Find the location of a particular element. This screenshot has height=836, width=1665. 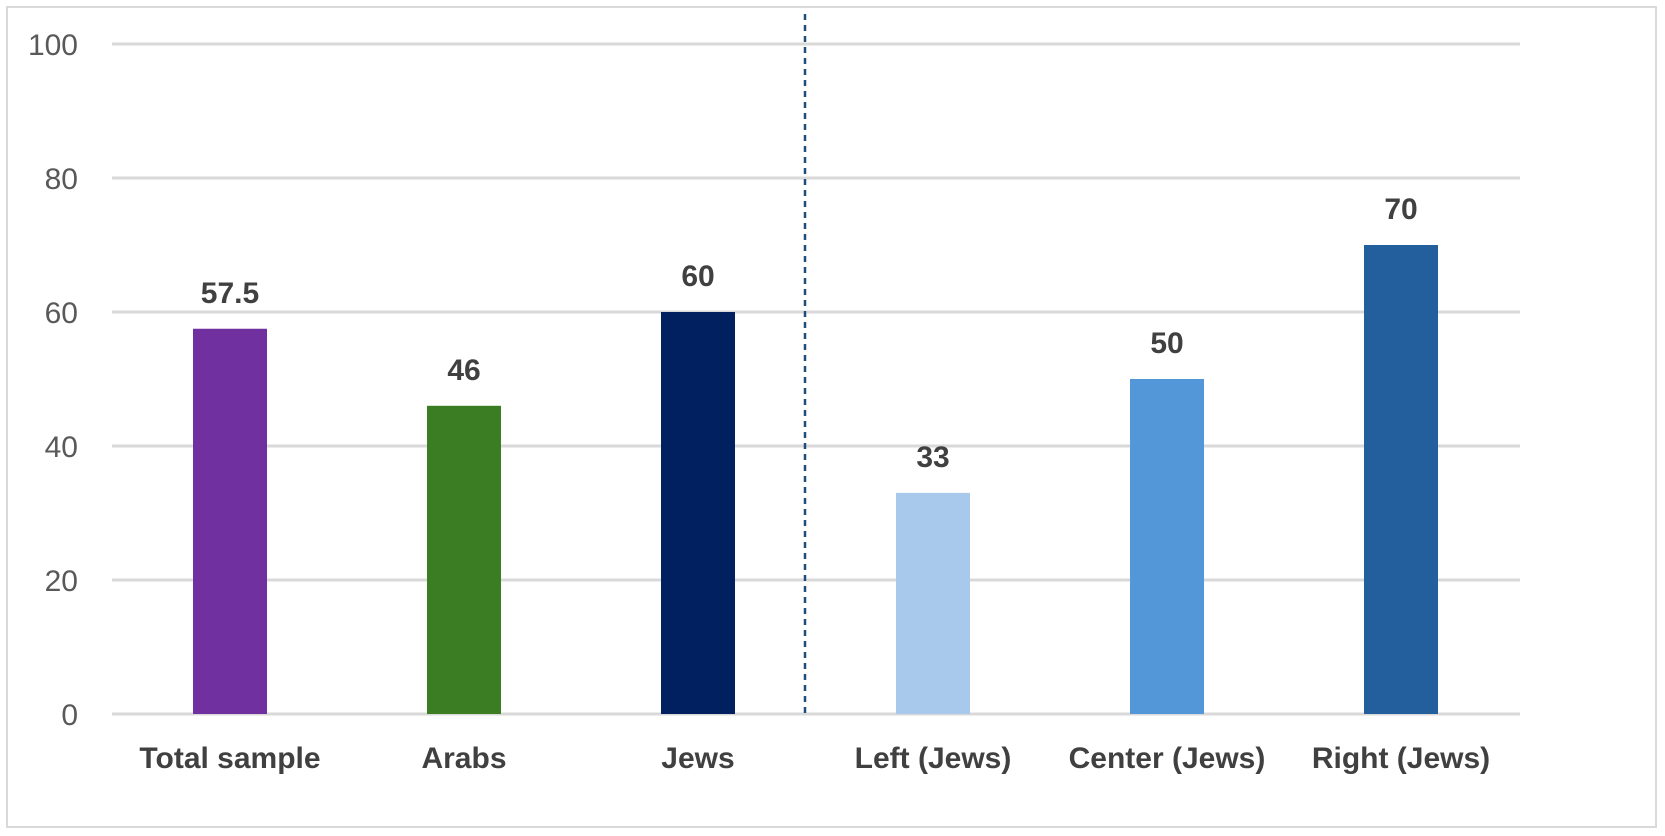

bar-center-jews is located at coordinates (1167, 546).